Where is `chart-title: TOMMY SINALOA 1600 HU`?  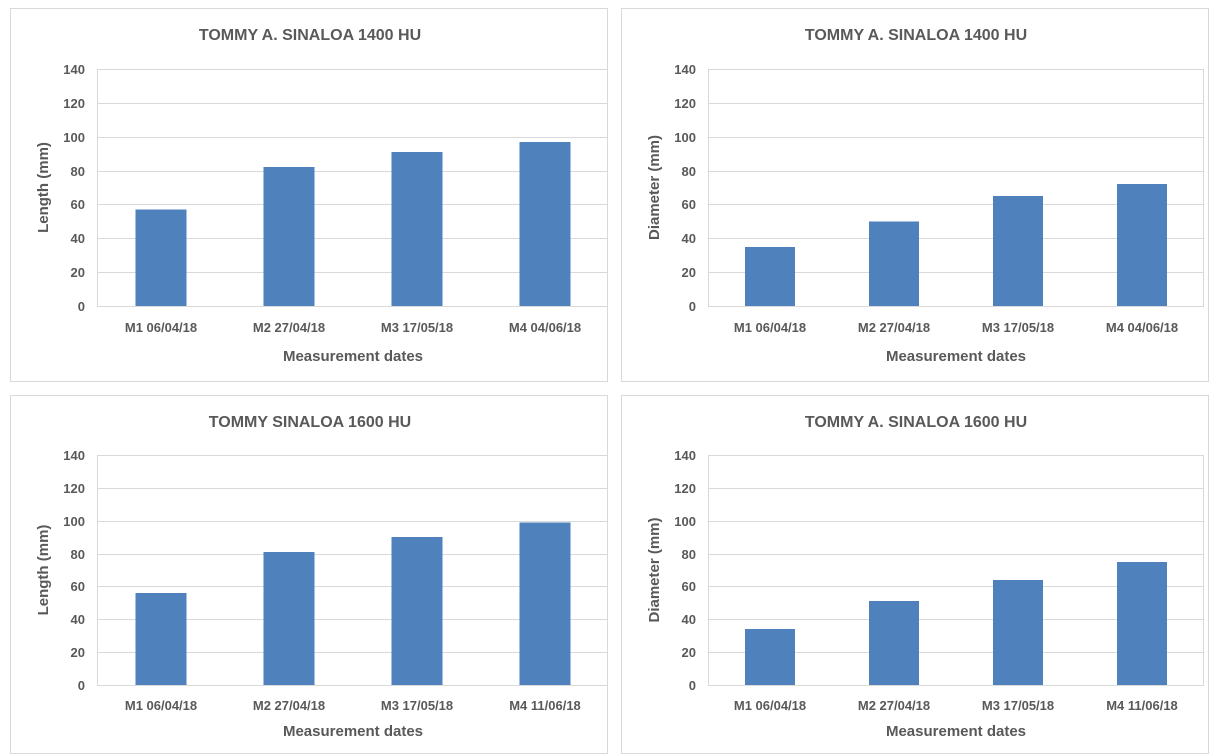 chart-title: TOMMY SINALOA 1600 HU is located at coordinates (310, 422).